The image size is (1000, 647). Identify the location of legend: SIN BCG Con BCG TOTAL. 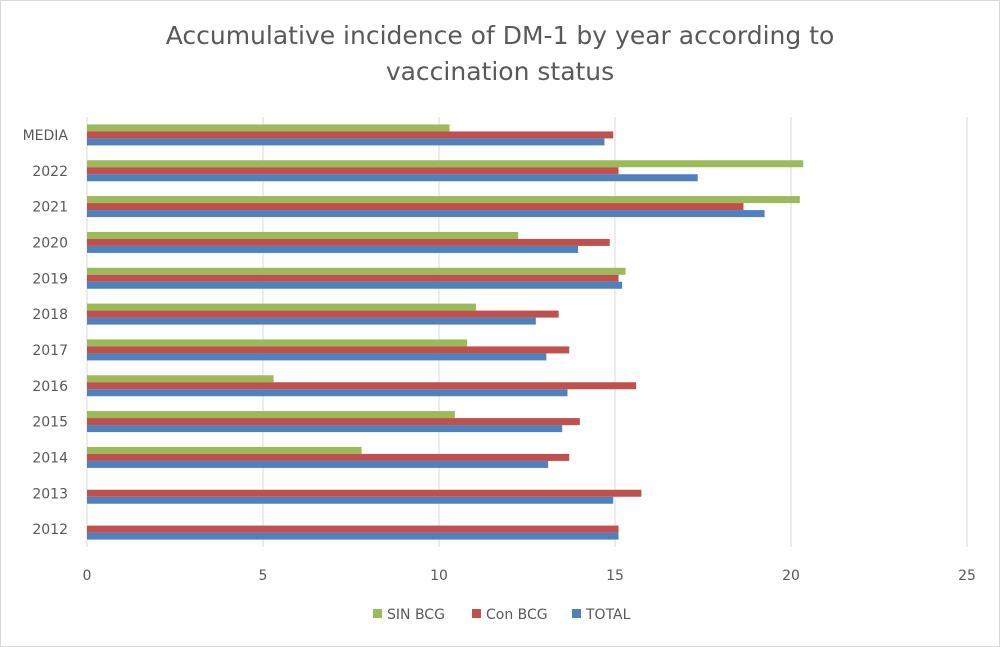
(502, 615).